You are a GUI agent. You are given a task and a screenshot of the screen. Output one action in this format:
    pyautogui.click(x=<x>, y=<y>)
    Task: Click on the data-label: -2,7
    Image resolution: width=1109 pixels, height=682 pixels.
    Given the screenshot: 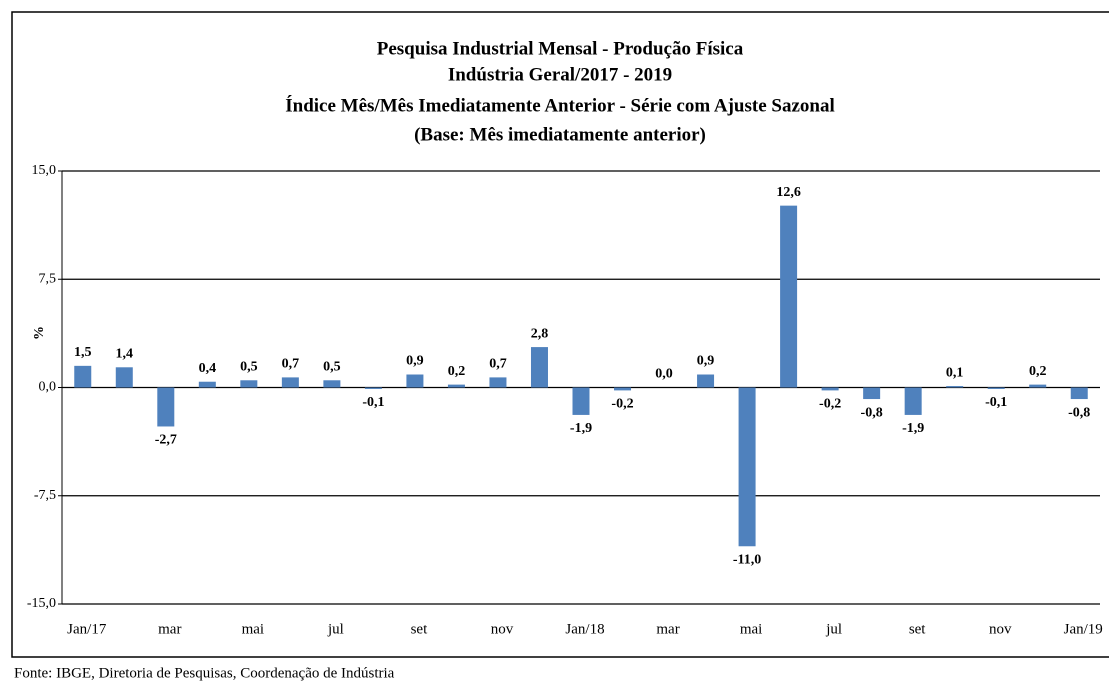 What is the action you would take?
    pyautogui.click(x=166, y=440)
    